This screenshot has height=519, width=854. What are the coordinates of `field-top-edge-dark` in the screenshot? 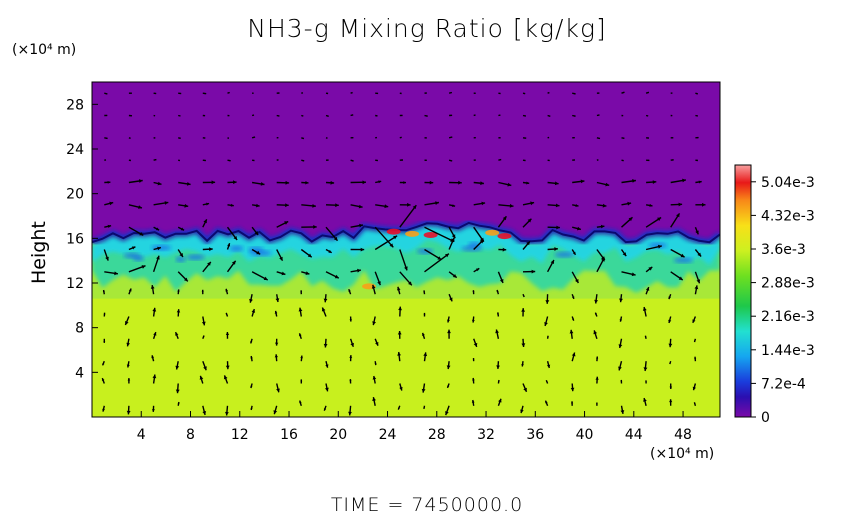 It's located at (406, 232).